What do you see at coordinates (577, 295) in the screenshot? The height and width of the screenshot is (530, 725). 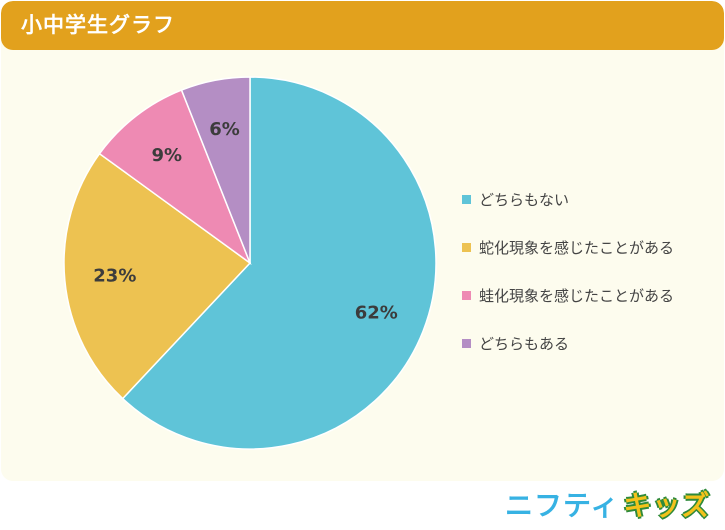 I see `legend-label: 蛙化現象を感じたことがある` at bounding box center [577, 295].